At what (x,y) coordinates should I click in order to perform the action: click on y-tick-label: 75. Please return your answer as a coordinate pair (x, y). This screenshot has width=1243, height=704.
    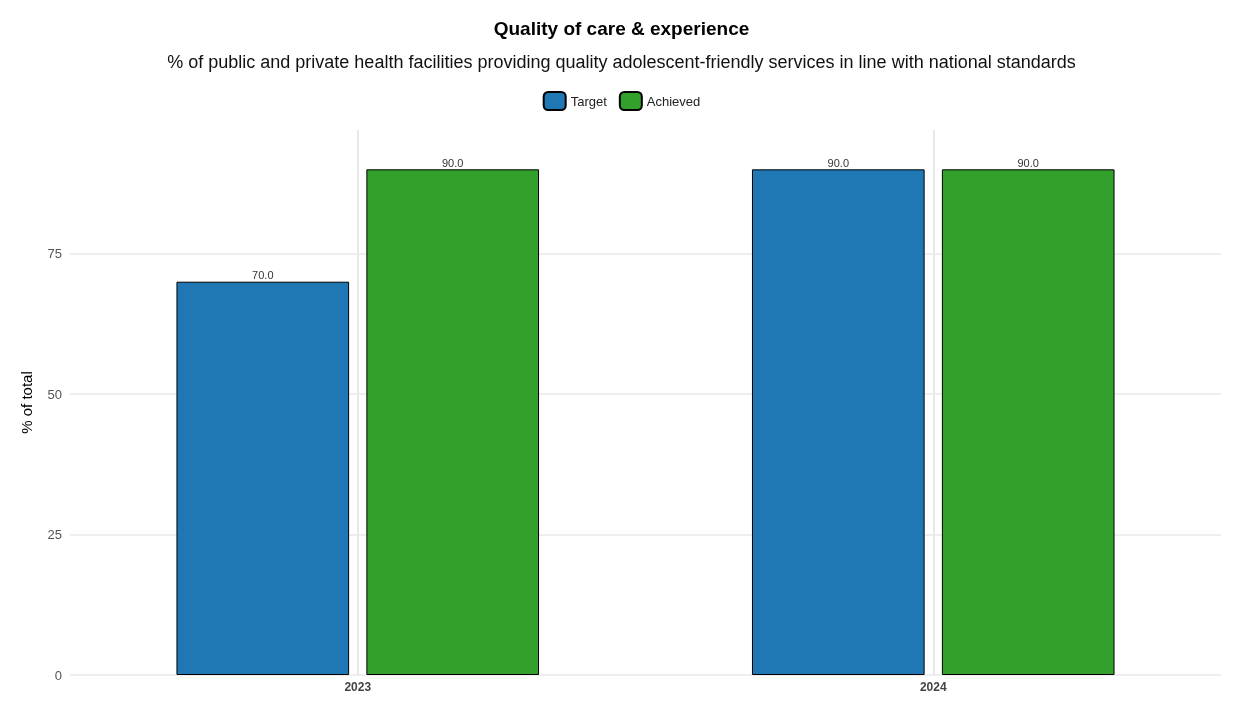
    Looking at the image, I should click on (54, 254).